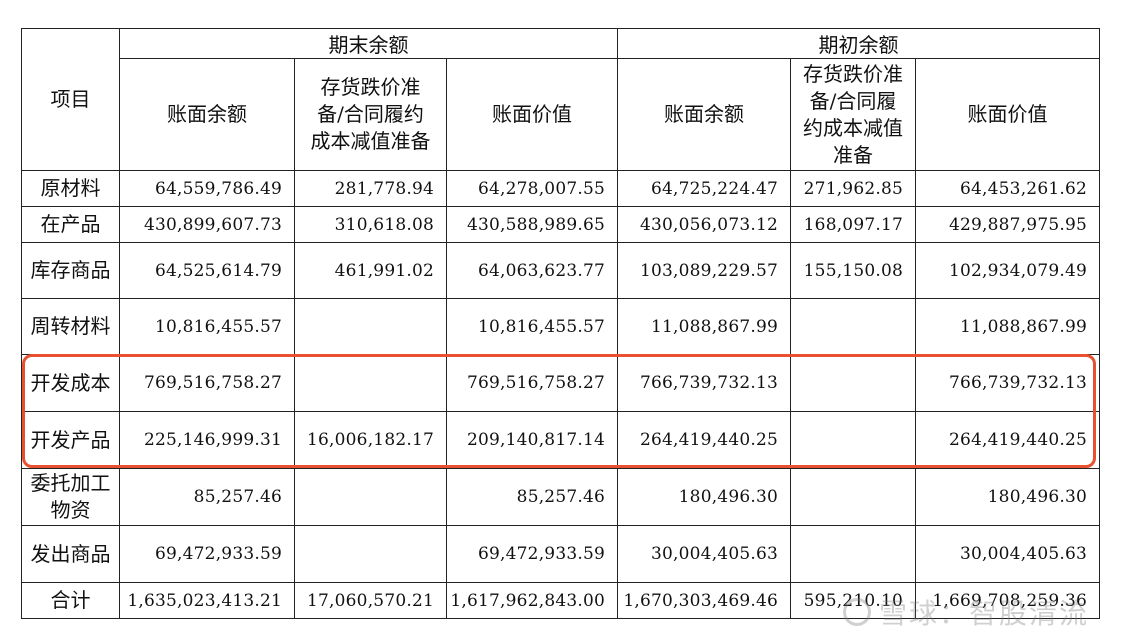  Describe the element at coordinates (207, 600) in the screenshot. I see `cell-c1: 1,635,023,413.21` at that location.